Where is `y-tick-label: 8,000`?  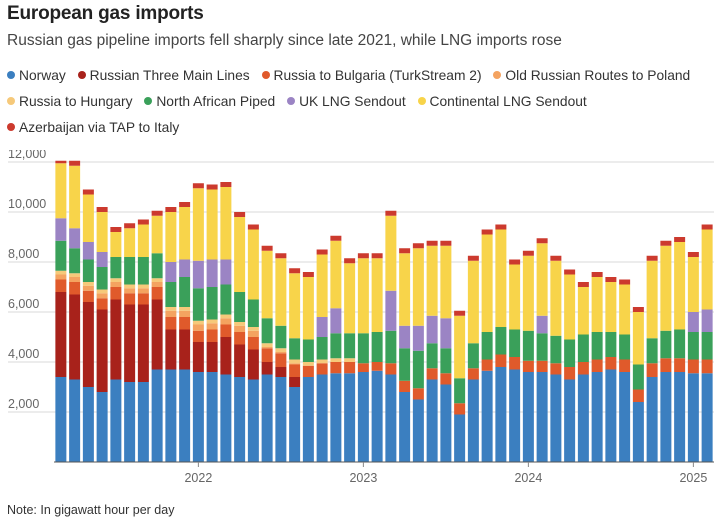
y-tick-label: 8,000 is located at coordinates (23, 254).